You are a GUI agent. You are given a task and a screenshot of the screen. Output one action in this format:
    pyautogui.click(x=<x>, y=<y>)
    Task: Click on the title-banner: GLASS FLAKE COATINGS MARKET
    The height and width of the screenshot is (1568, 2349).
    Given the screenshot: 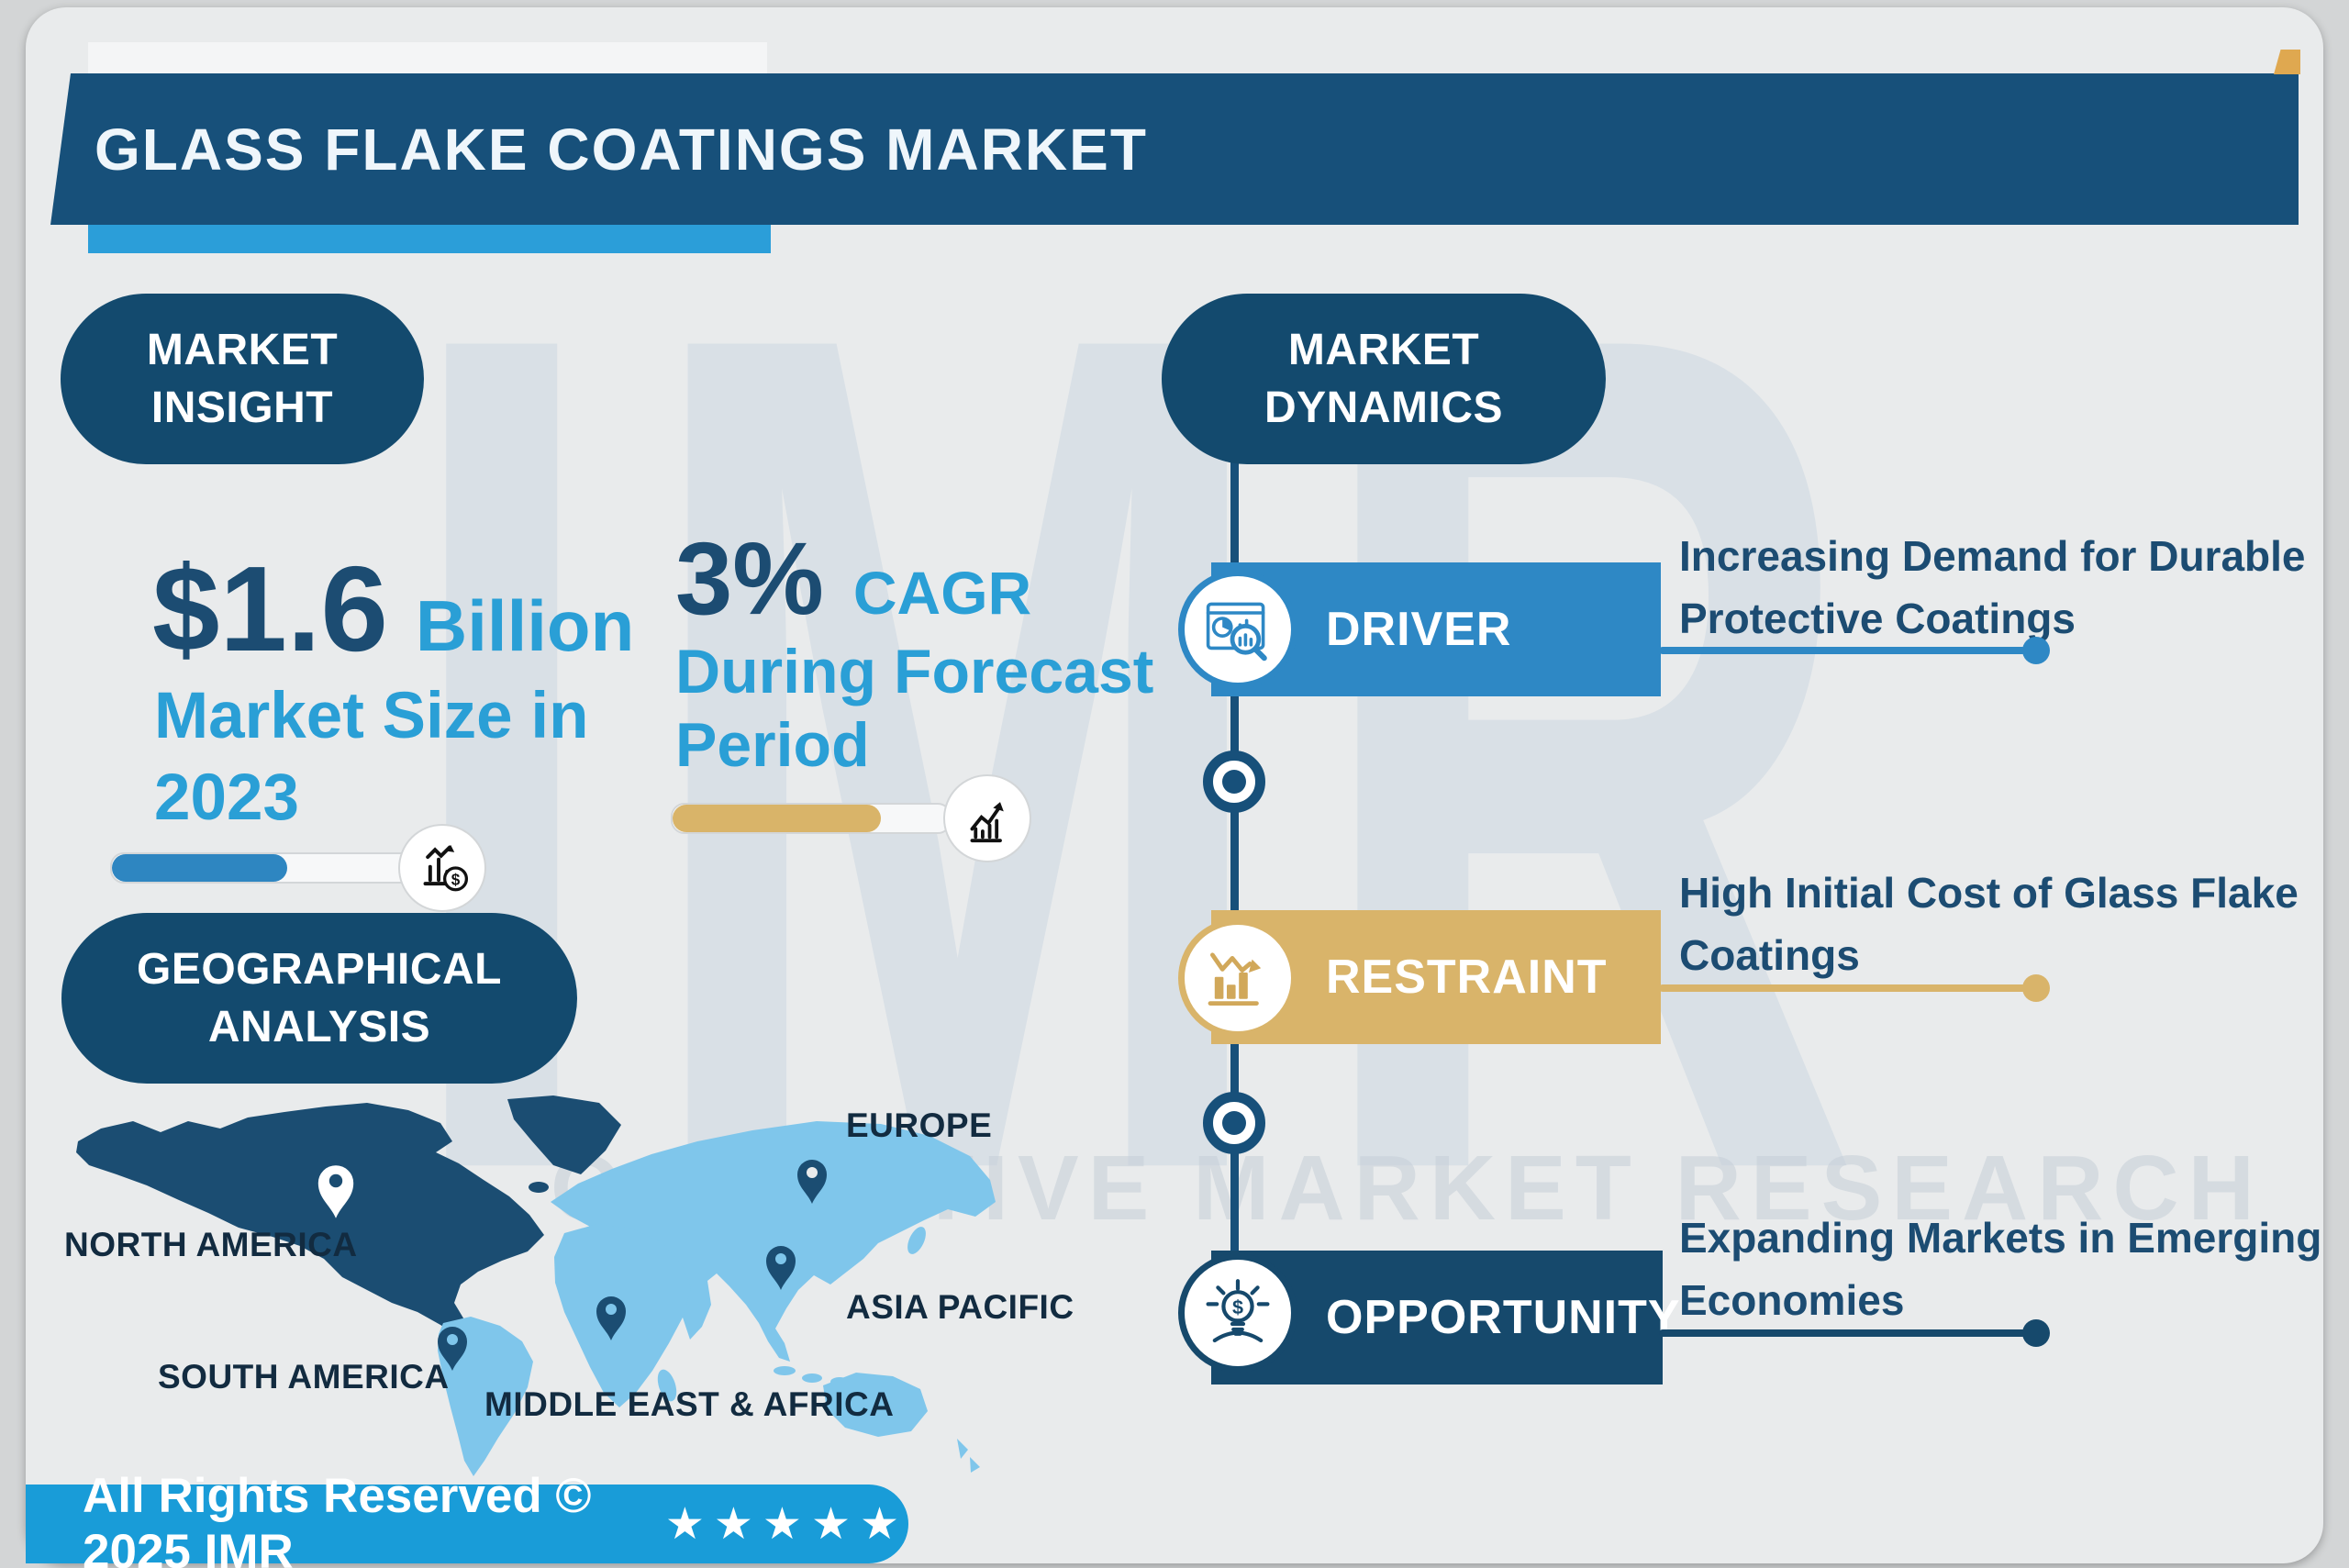 What is the action you would take?
    pyautogui.click(x=1174, y=149)
    